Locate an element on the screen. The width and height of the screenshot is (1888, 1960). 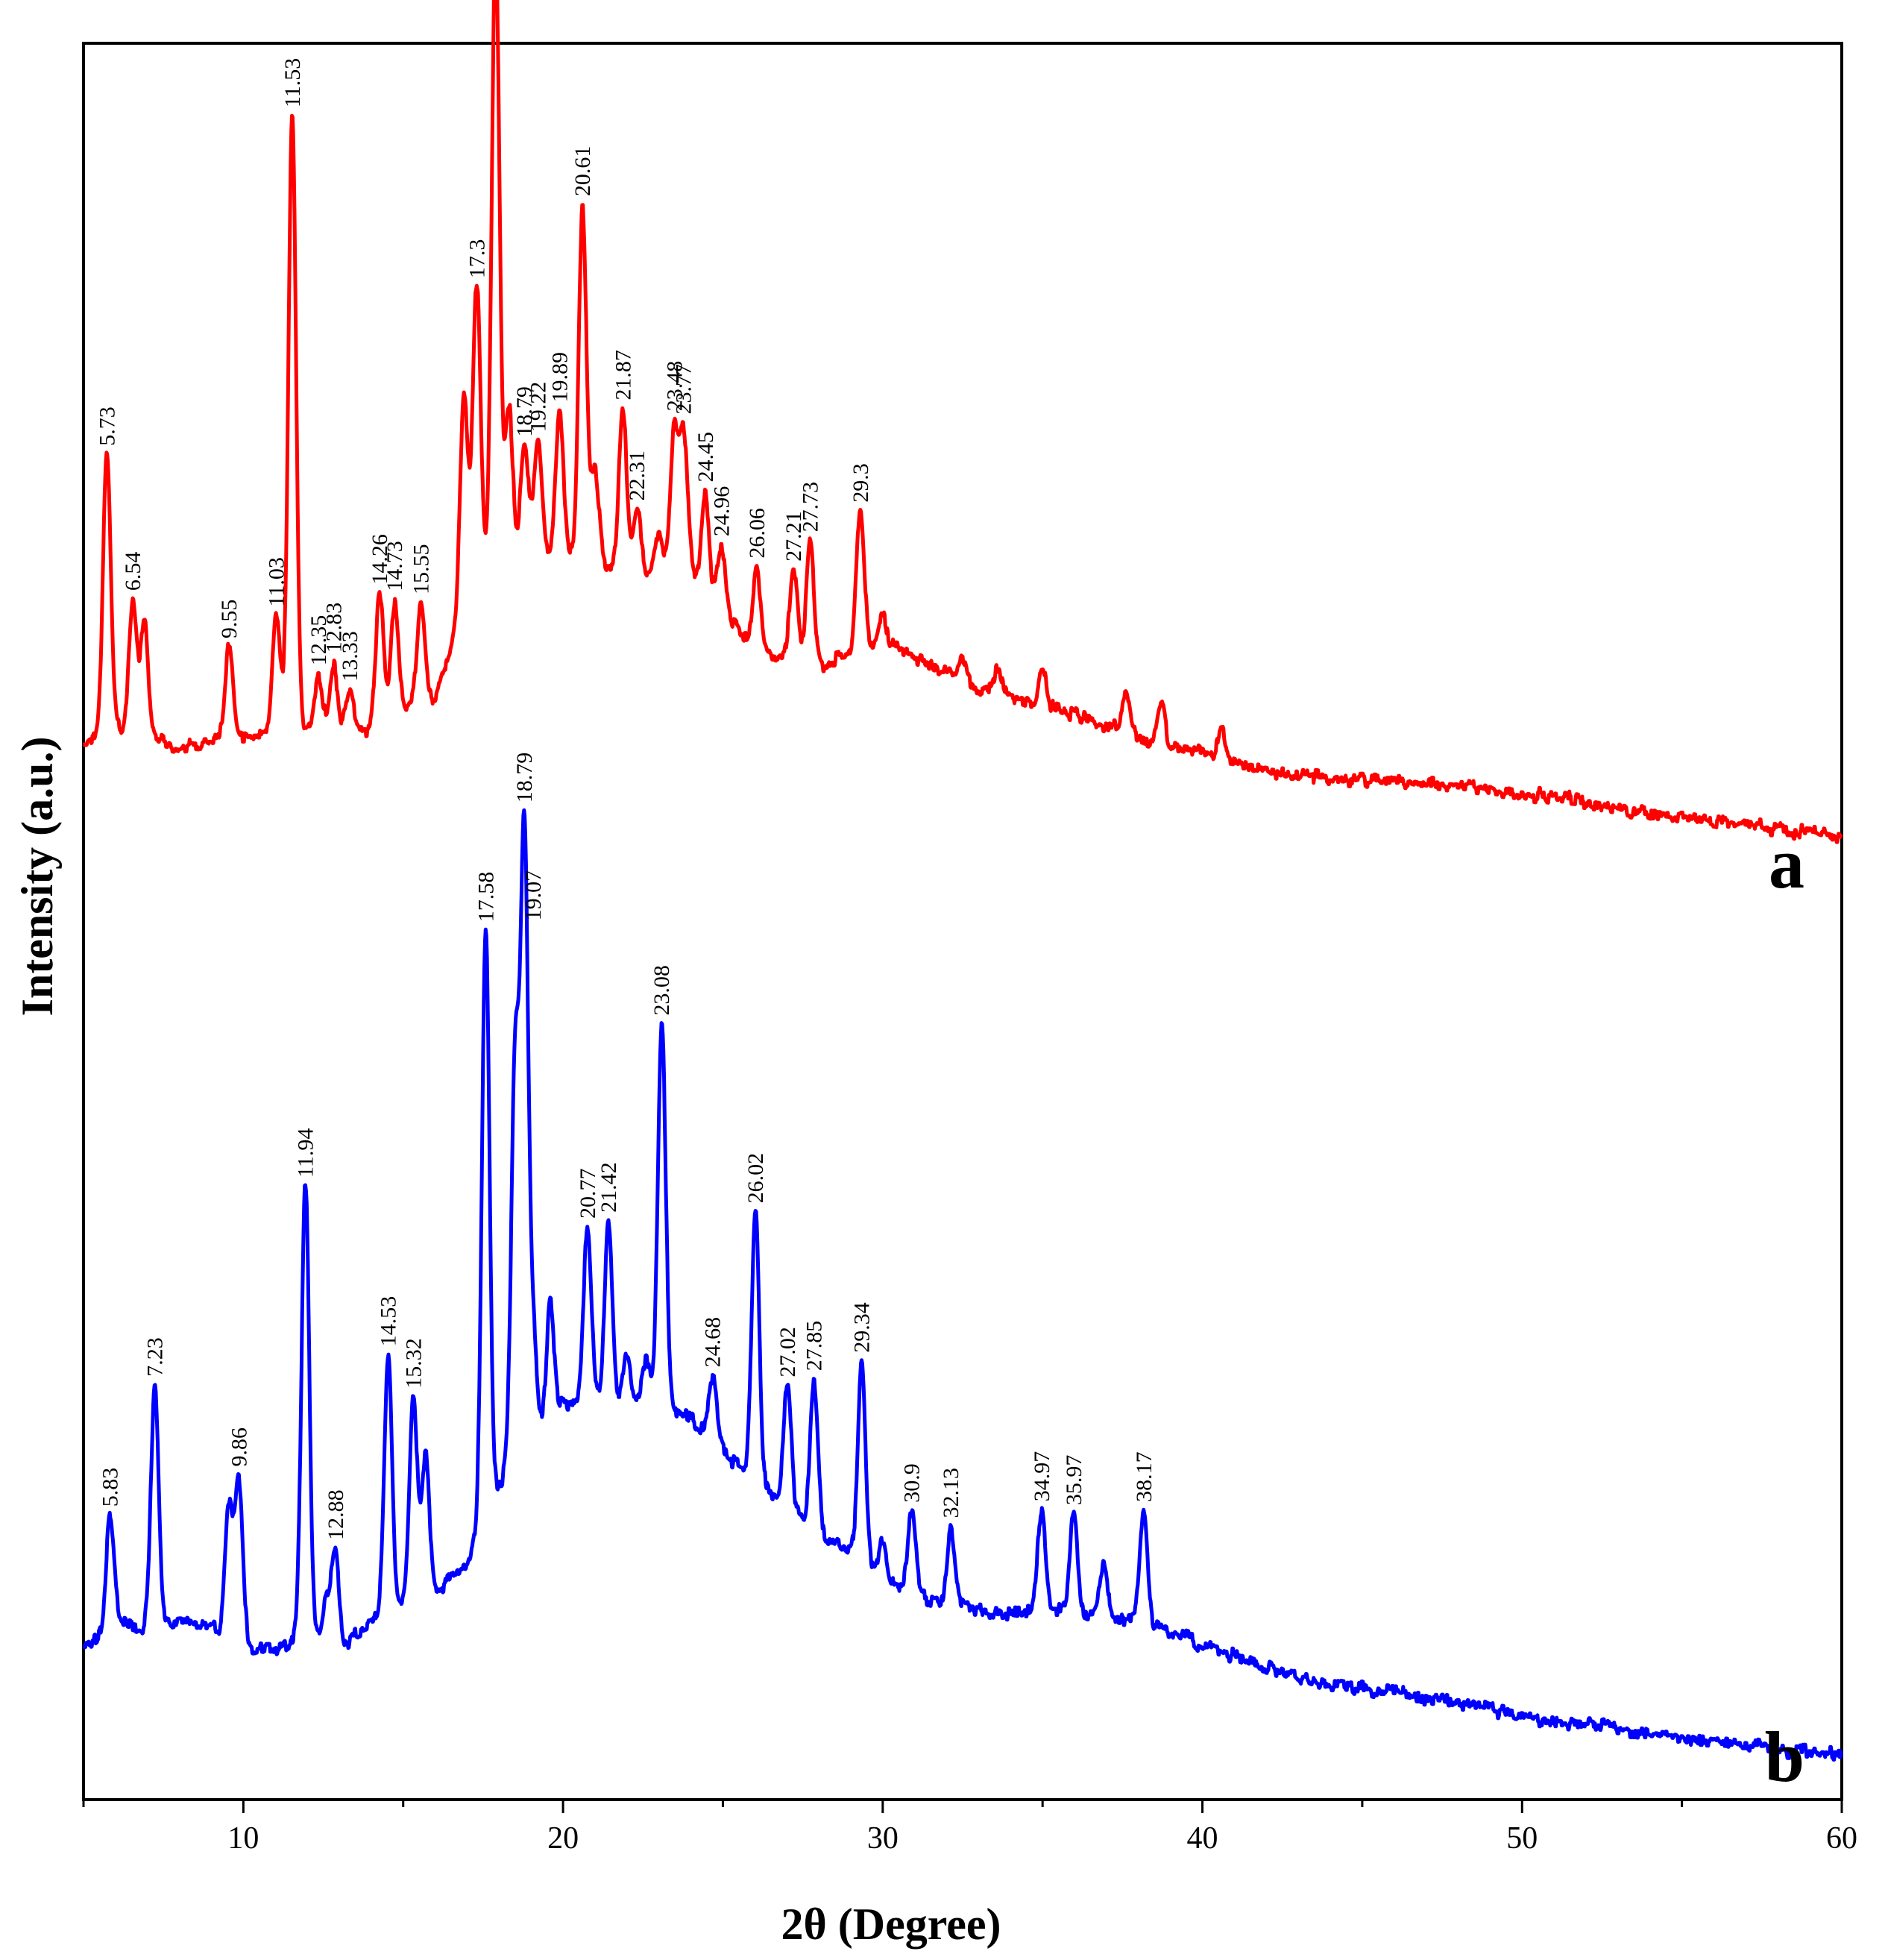
x-tick-label: 20 is located at coordinates (563, 1838).